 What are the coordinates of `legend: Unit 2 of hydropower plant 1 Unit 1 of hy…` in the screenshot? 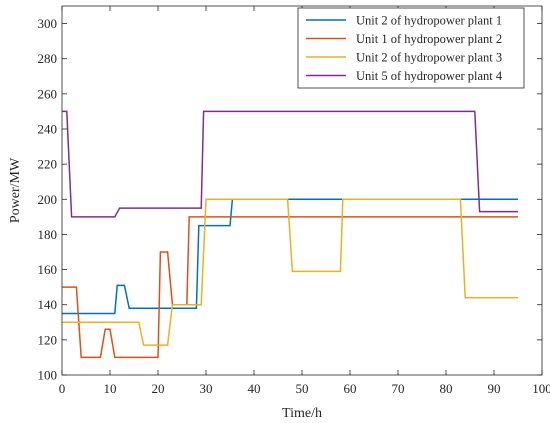 It's located at (411, 48).